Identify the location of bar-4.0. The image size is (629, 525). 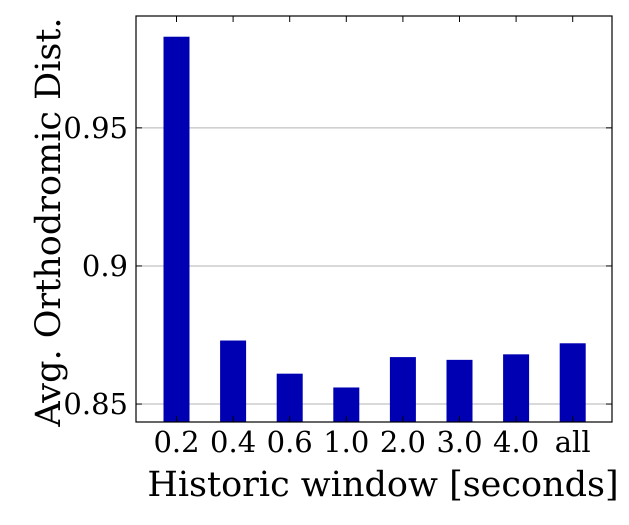
(516, 388).